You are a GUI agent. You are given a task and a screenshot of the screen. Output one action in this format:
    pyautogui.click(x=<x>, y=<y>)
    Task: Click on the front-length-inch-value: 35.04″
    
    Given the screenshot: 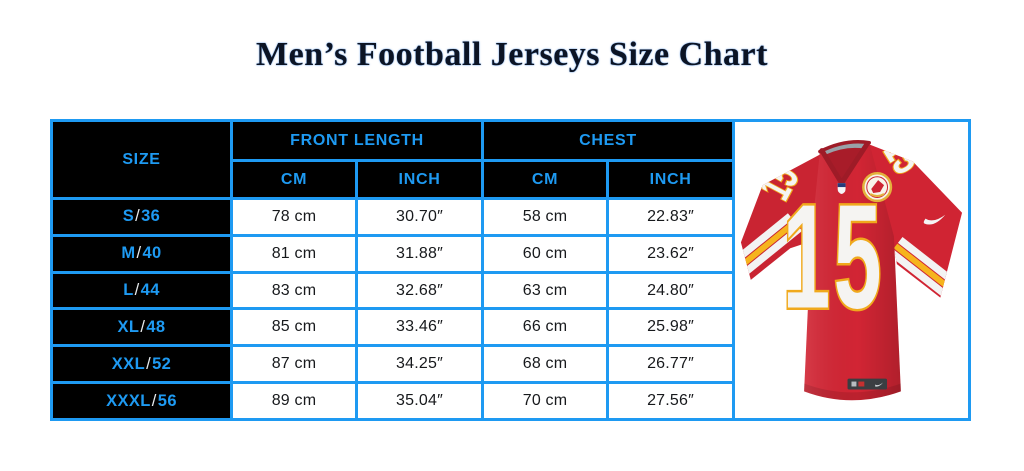 What is the action you would take?
    pyautogui.click(x=419, y=401)
    